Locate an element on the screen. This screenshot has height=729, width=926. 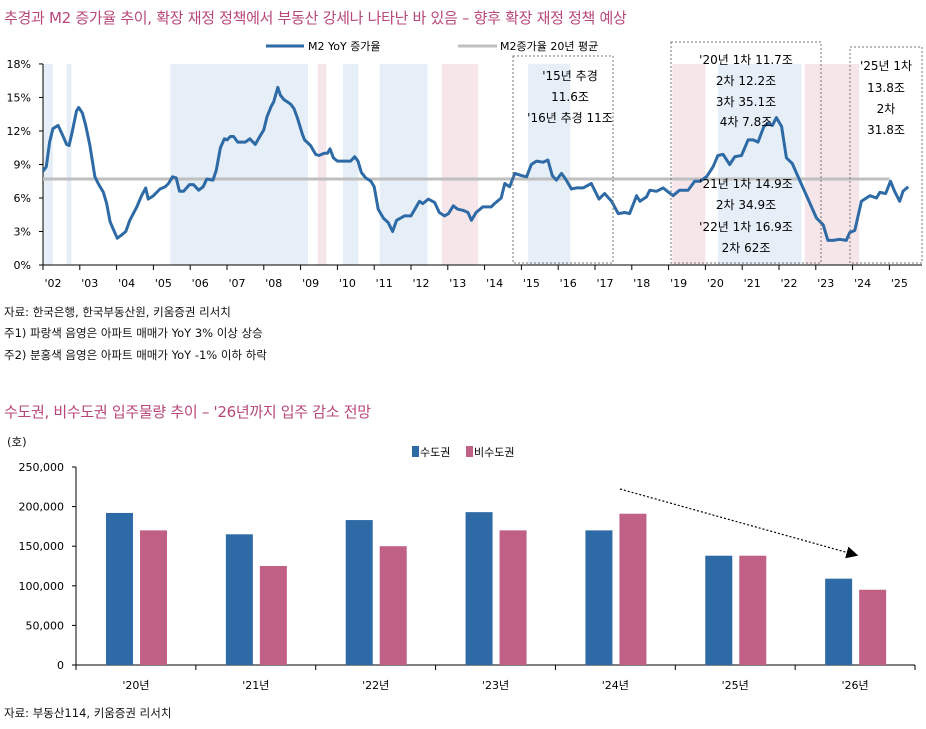
annotation-text: 2차 34.9조 is located at coordinates (746, 205).